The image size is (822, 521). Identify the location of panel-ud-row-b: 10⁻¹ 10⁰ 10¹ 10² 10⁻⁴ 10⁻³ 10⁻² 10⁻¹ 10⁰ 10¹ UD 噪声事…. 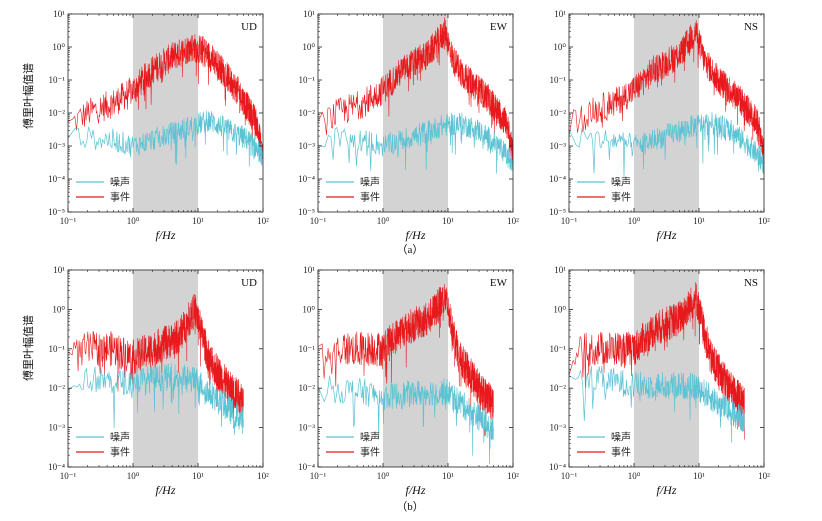
(158, 381).